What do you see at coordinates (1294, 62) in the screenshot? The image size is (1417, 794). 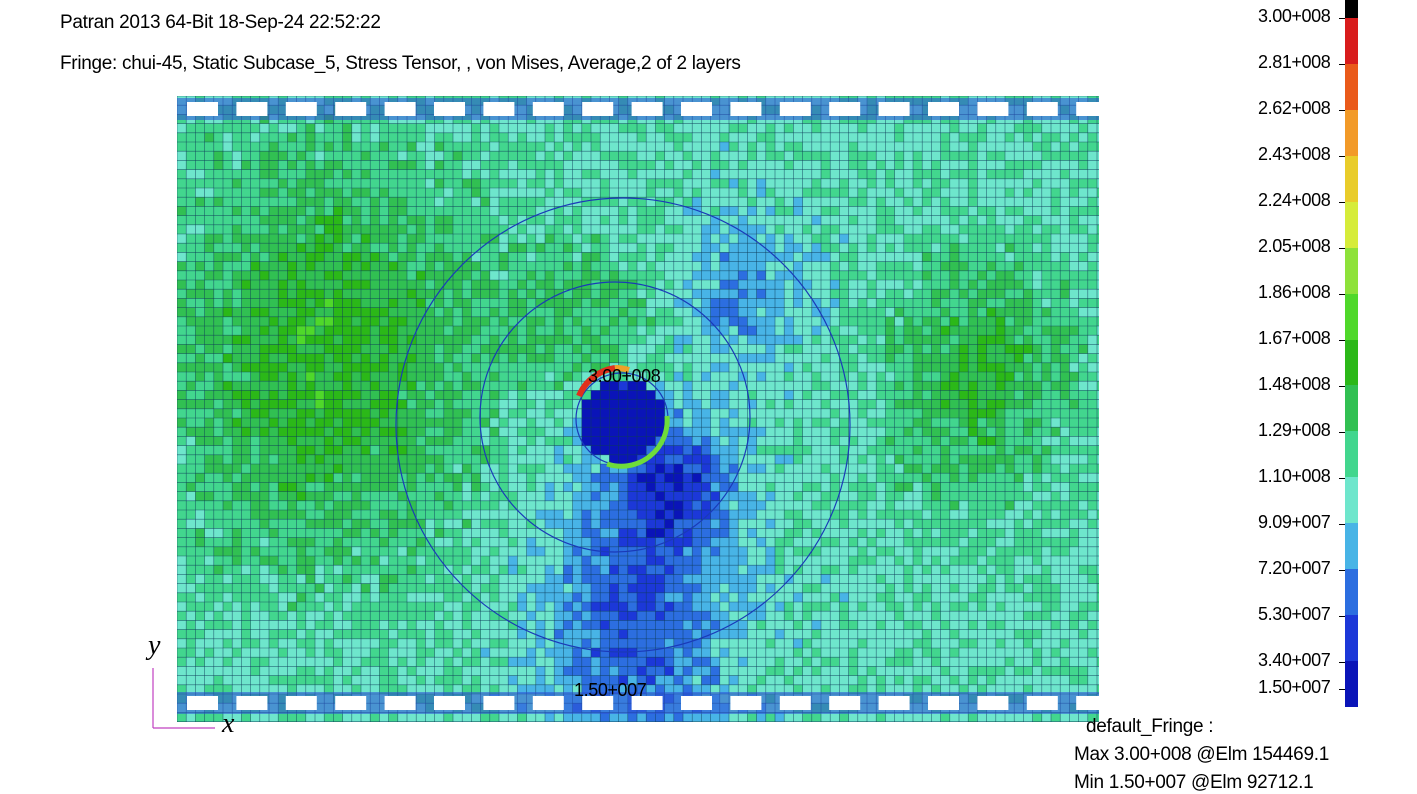 I see `legend-label: 2.81+008` at bounding box center [1294, 62].